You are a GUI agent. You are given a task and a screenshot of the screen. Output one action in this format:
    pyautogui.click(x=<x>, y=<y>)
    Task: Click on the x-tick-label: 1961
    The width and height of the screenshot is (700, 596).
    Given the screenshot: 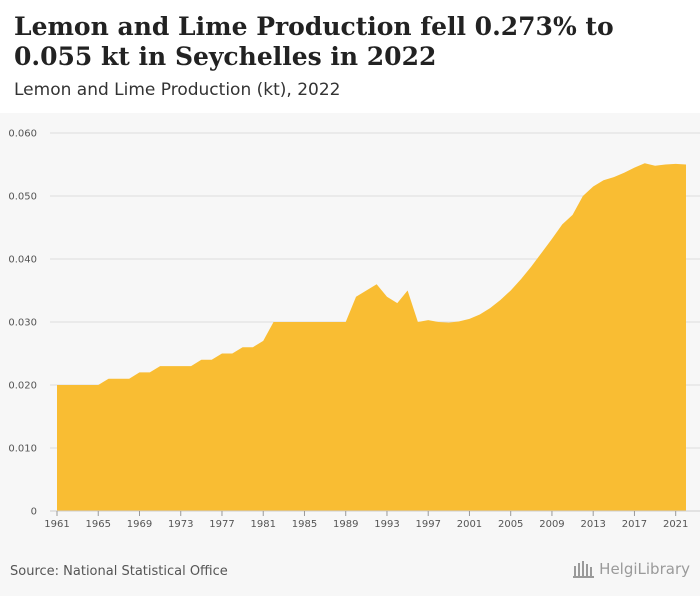 What is the action you would take?
    pyautogui.click(x=56, y=524)
    